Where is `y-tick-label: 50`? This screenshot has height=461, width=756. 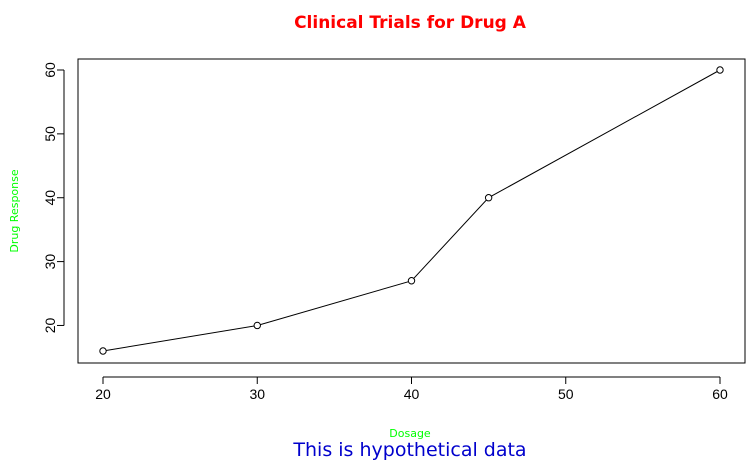
y-tick-label: 50 is located at coordinates (50, 134).